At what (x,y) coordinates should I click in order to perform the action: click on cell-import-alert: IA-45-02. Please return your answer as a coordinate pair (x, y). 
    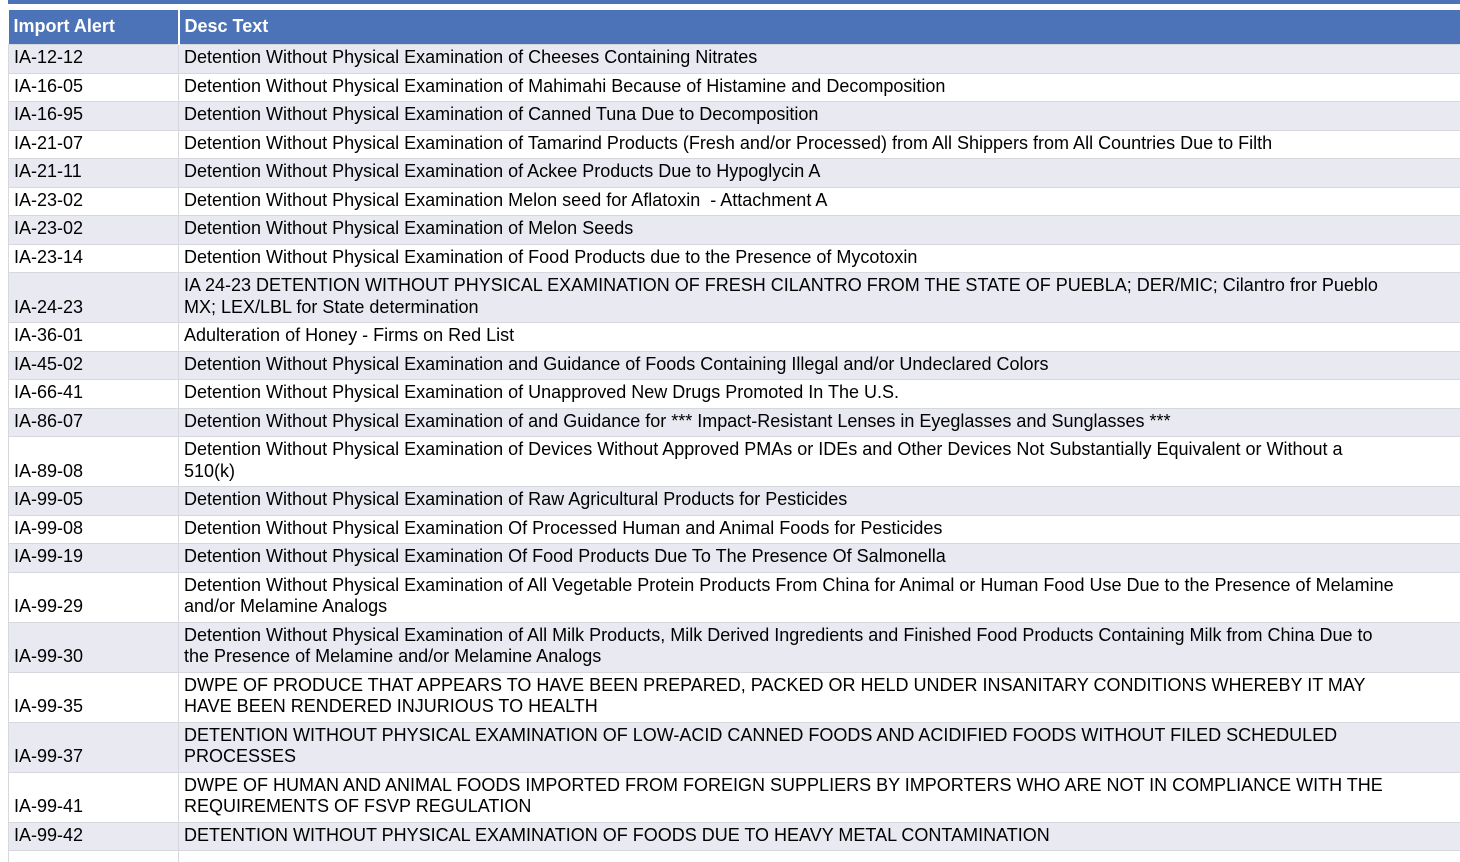
    Looking at the image, I should click on (93, 365).